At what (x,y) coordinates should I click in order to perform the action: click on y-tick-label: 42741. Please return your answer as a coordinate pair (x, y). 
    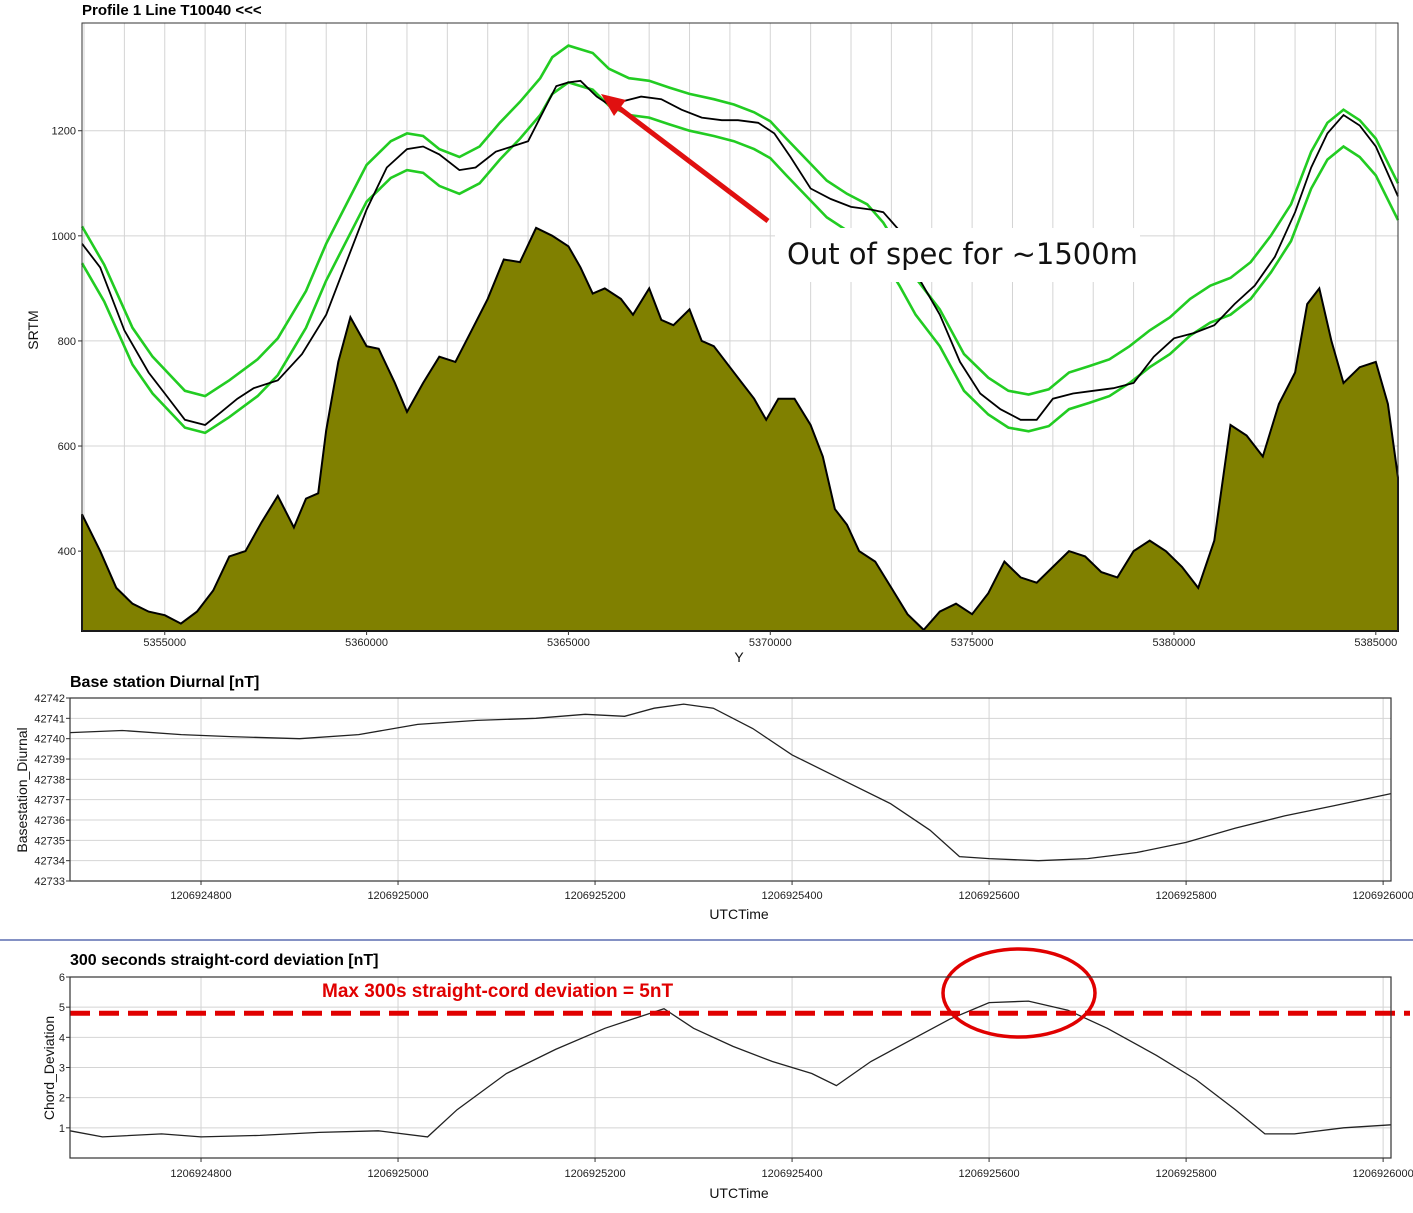
    Looking at the image, I should click on (49, 719).